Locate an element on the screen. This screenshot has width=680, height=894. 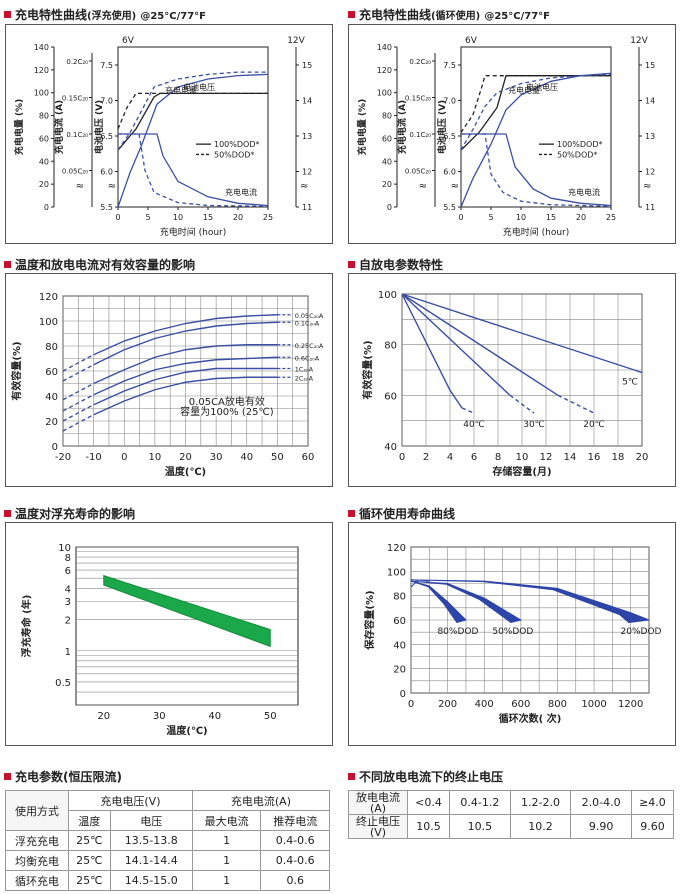
curve-label-capacity: 充电电量 is located at coordinates (181, 90).